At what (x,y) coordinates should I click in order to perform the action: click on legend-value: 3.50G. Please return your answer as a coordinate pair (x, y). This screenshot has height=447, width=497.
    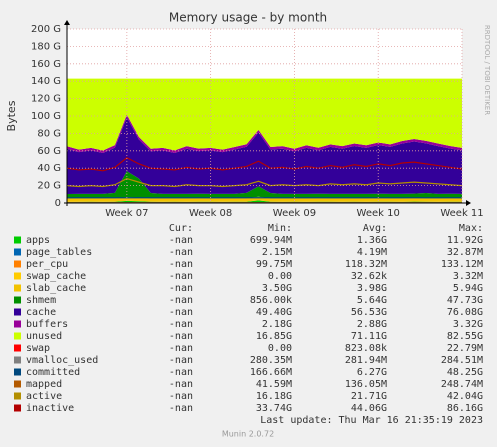
    Looking at the image, I should click on (277, 288).